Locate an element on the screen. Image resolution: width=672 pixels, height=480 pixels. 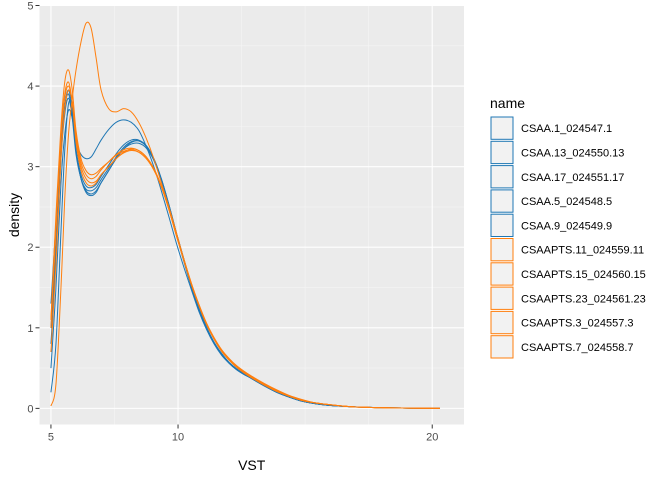
y-axis-ticks: 0 1 2 3 4 5 is located at coordinates (33, 208).